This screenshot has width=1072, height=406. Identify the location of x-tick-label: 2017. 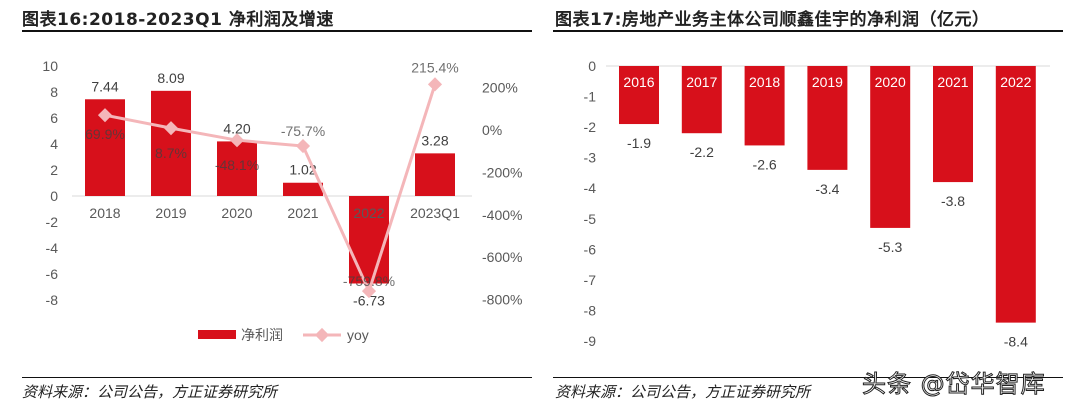
(701, 82).